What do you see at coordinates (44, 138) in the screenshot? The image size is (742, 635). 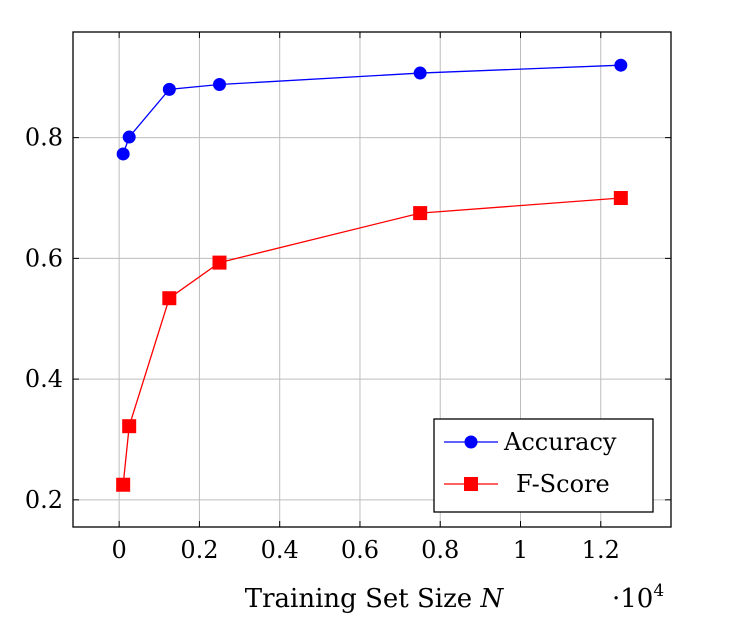 I see `y-tick-label: 0.8` at bounding box center [44, 138].